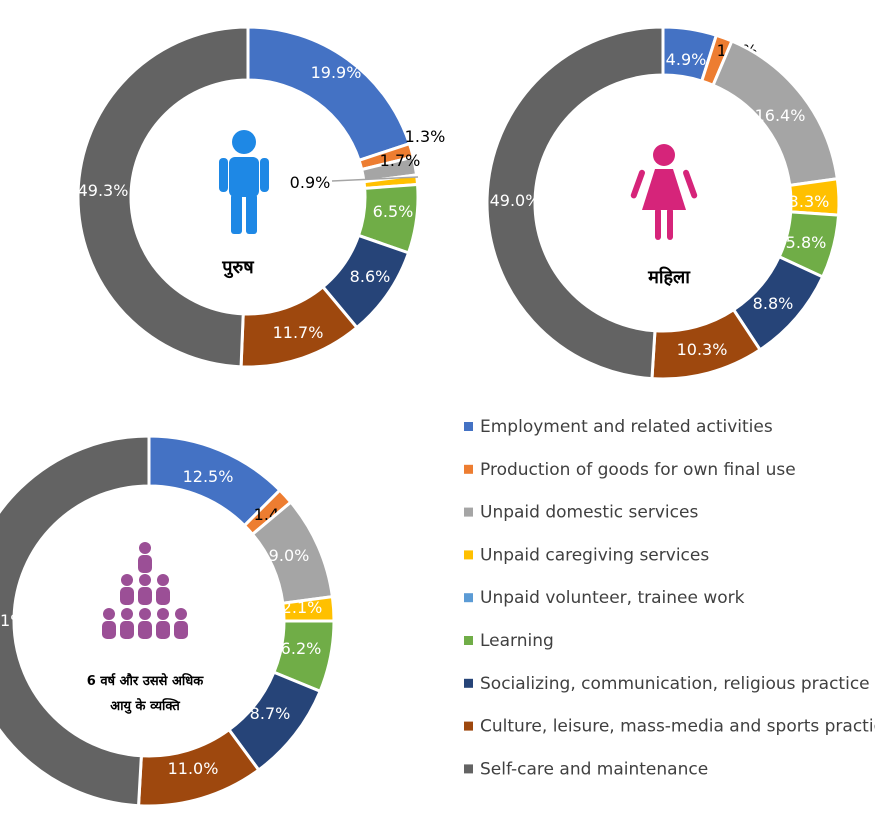 The width and height of the screenshot is (875, 814). Describe the element at coordinates (686, 59) in the screenshot. I see `data-label-employment: 4.9%` at that location.